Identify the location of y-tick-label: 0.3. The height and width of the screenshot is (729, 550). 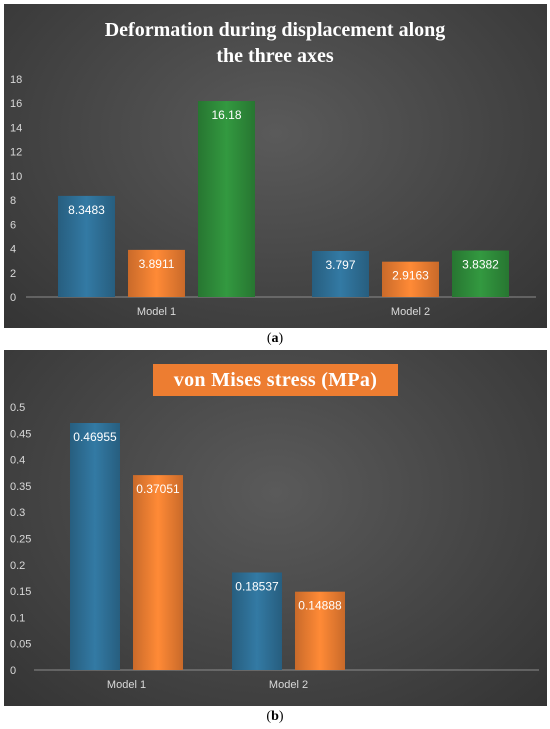
(17, 513).